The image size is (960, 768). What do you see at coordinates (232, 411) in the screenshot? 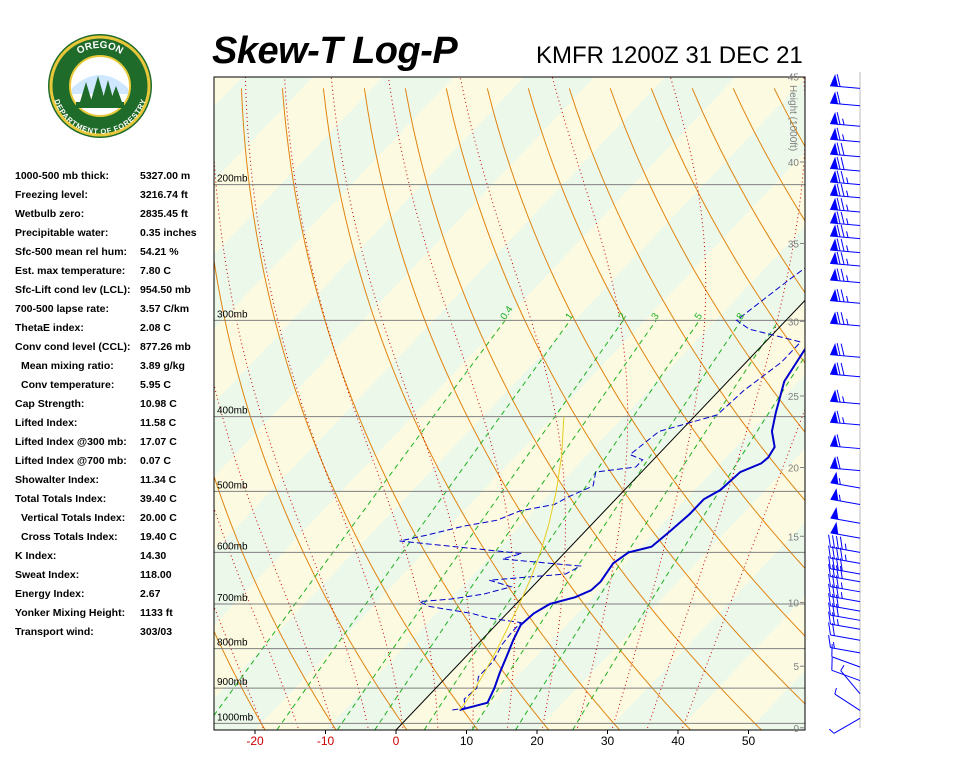
I see `pressure-label: 400mb` at bounding box center [232, 411].